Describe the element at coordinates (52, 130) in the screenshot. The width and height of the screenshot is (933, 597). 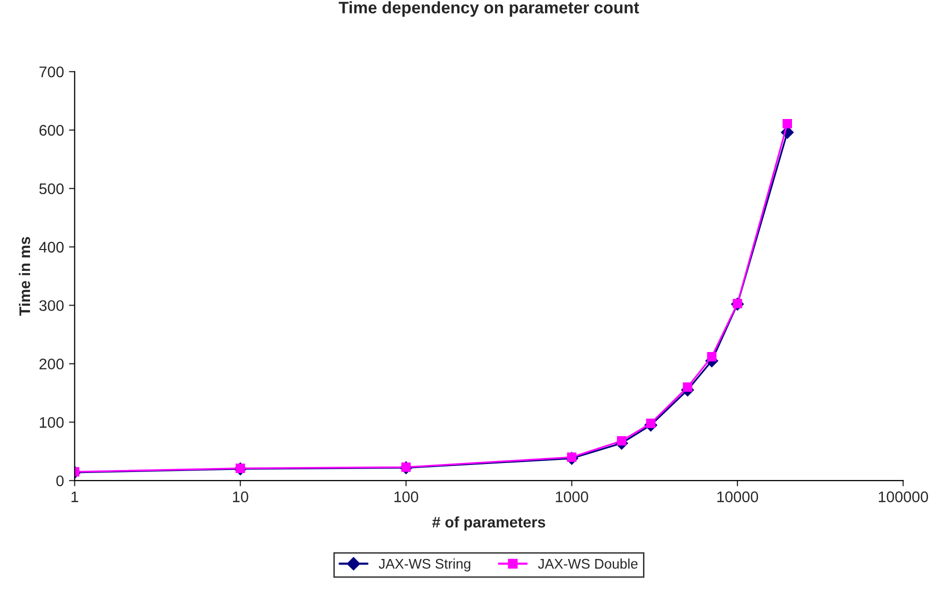
I see `y-tick-label: 600` at that location.